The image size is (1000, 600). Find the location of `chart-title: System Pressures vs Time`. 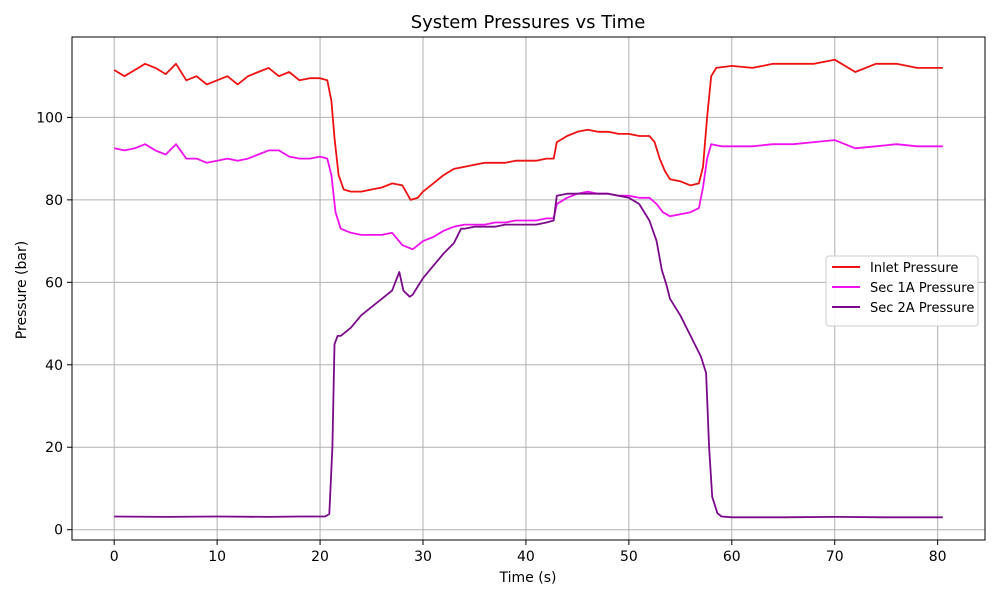

chart-title: System Pressures vs Time is located at coordinates (528, 22).